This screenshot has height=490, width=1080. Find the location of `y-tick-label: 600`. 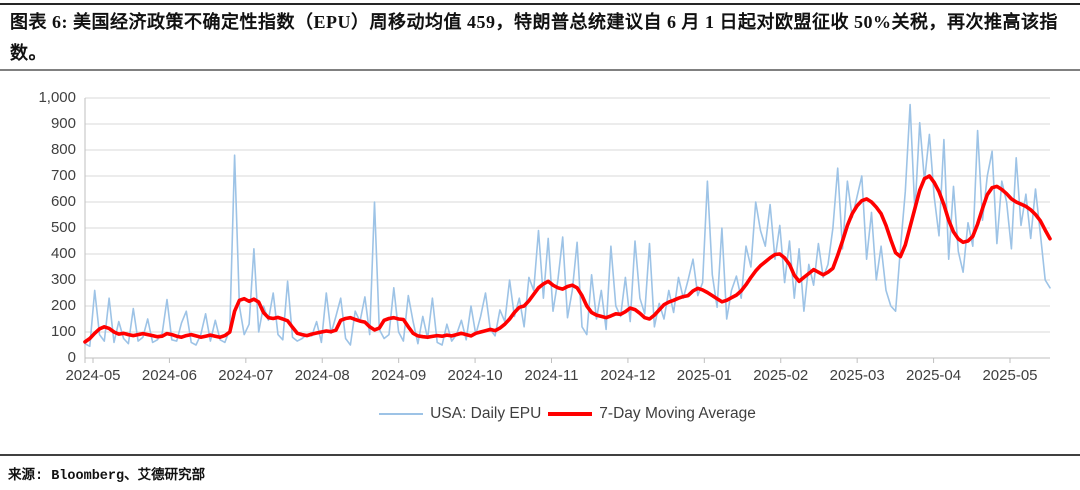

y-tick-label: 600 is located at coordinates (63, 201).